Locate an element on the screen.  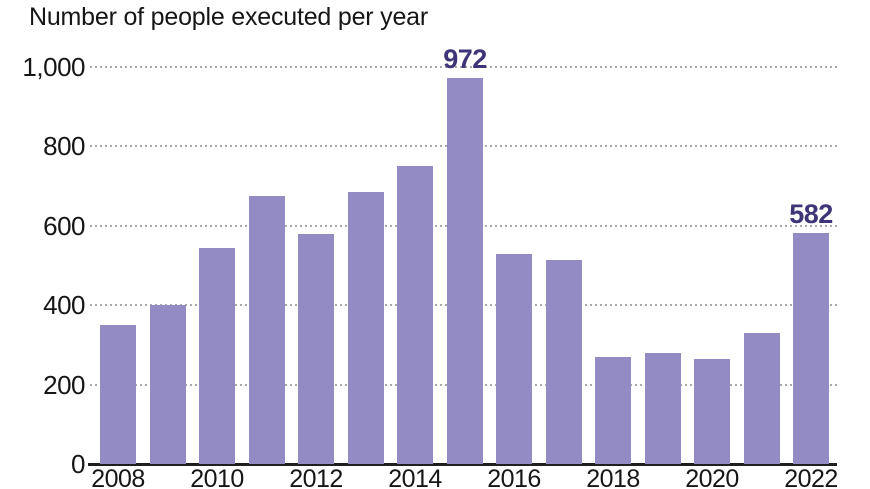
value-label-2015: 972 is located at coordinates (465, 59).